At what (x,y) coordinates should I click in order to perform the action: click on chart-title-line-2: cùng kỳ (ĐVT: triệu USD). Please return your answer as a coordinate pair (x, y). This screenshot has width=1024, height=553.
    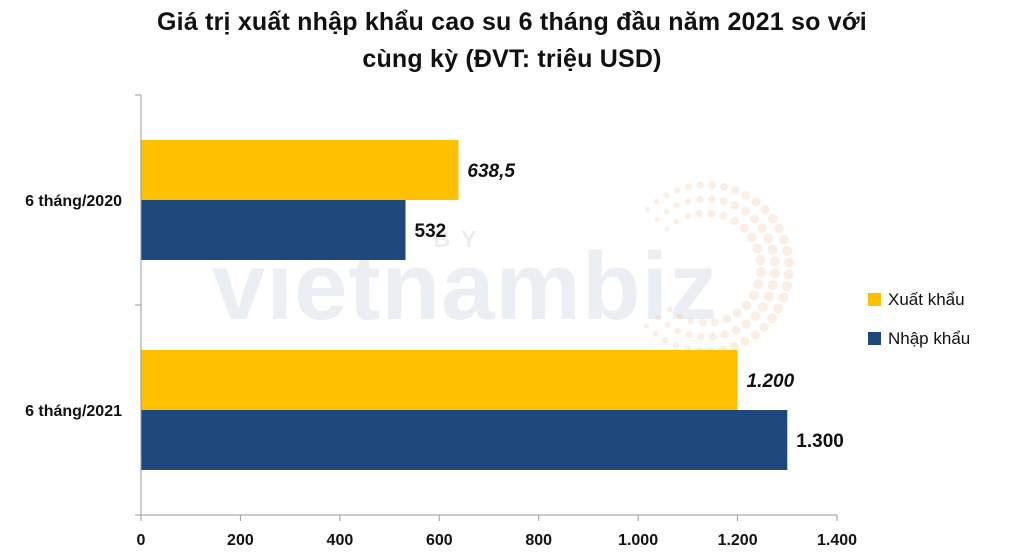
    Looking at the image, I should click on (512, 59).